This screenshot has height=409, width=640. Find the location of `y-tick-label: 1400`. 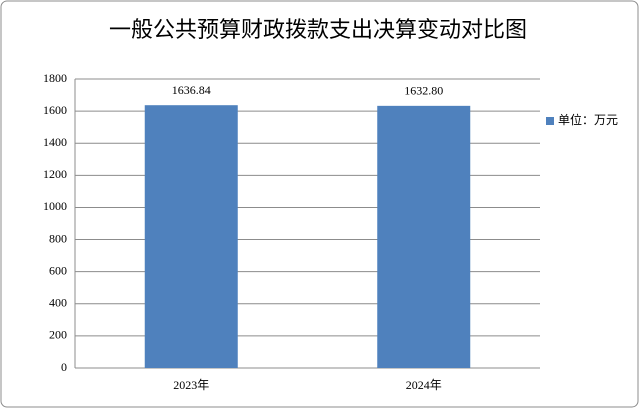

y-tick-label: 1400 is located at coordinates (55, 142).